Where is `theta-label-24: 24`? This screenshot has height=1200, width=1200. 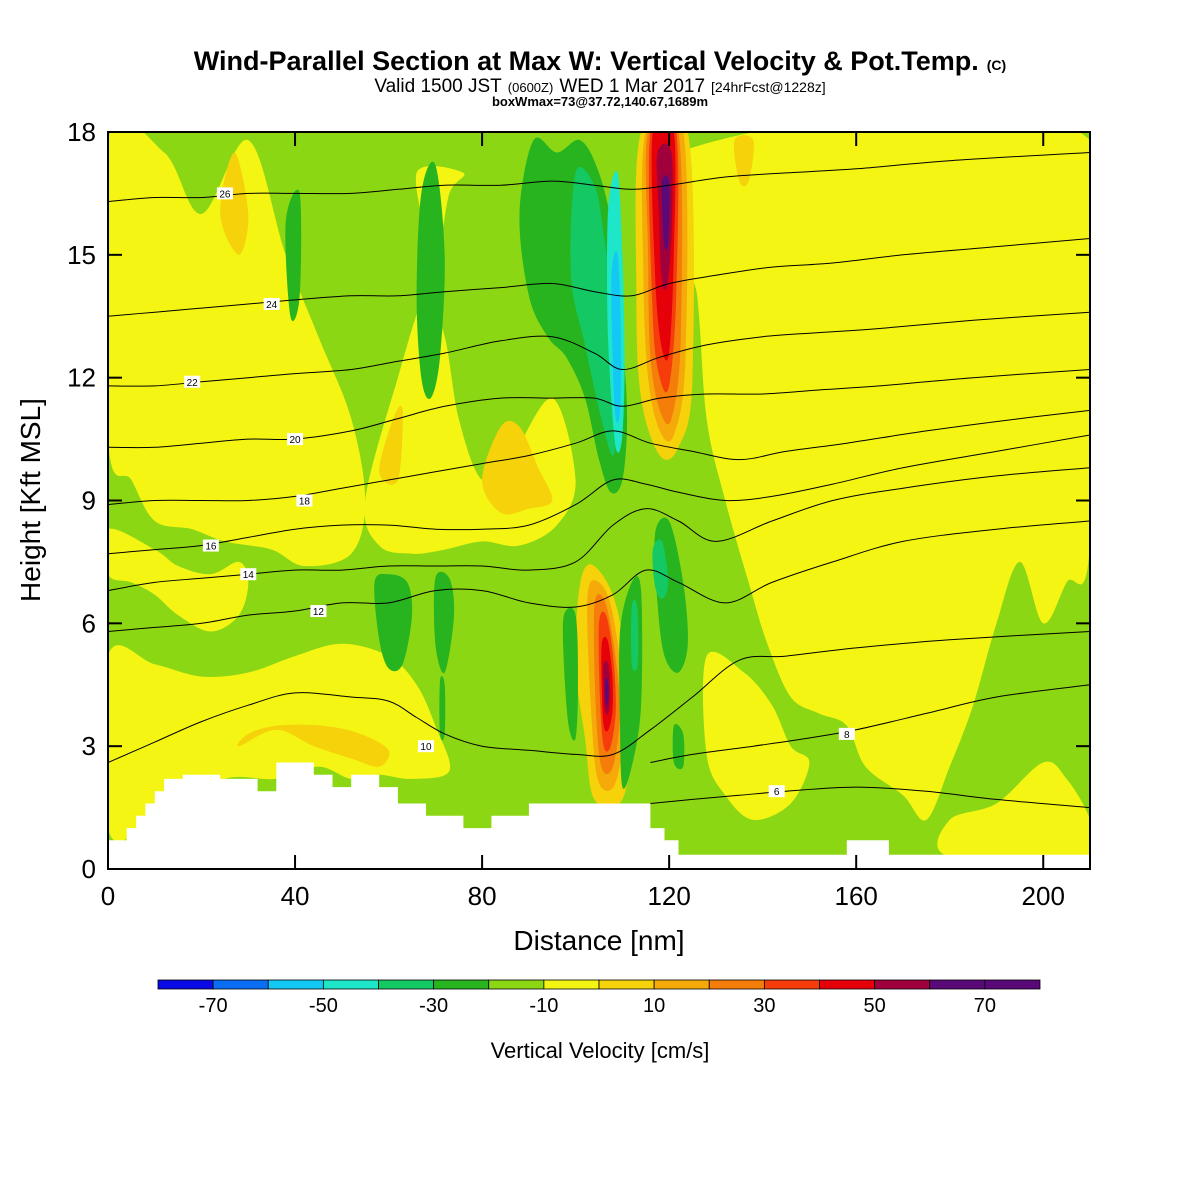
theta-label-24: 24 is located at coordinates (272, 305).